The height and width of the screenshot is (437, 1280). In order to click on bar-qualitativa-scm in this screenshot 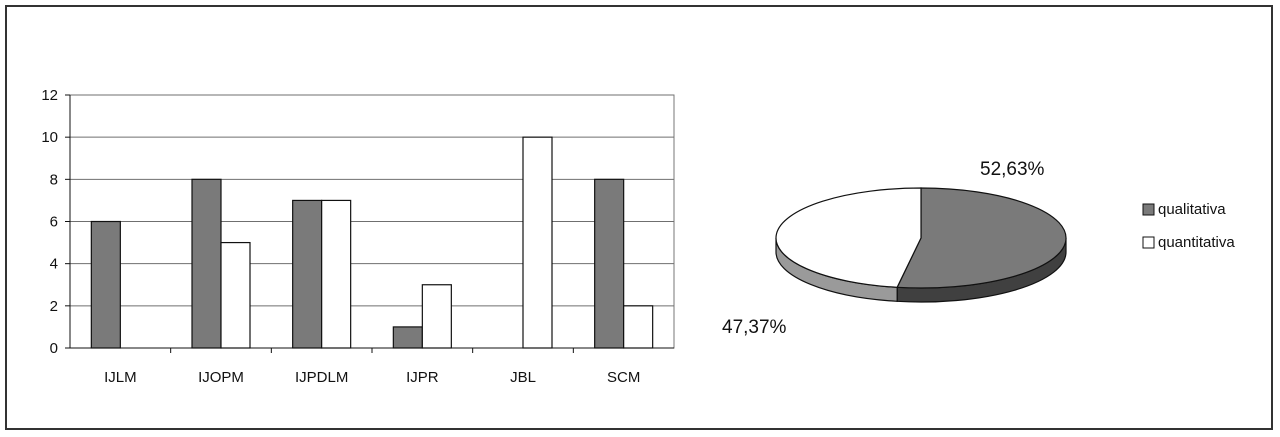, I will do `click(609, 263)`.